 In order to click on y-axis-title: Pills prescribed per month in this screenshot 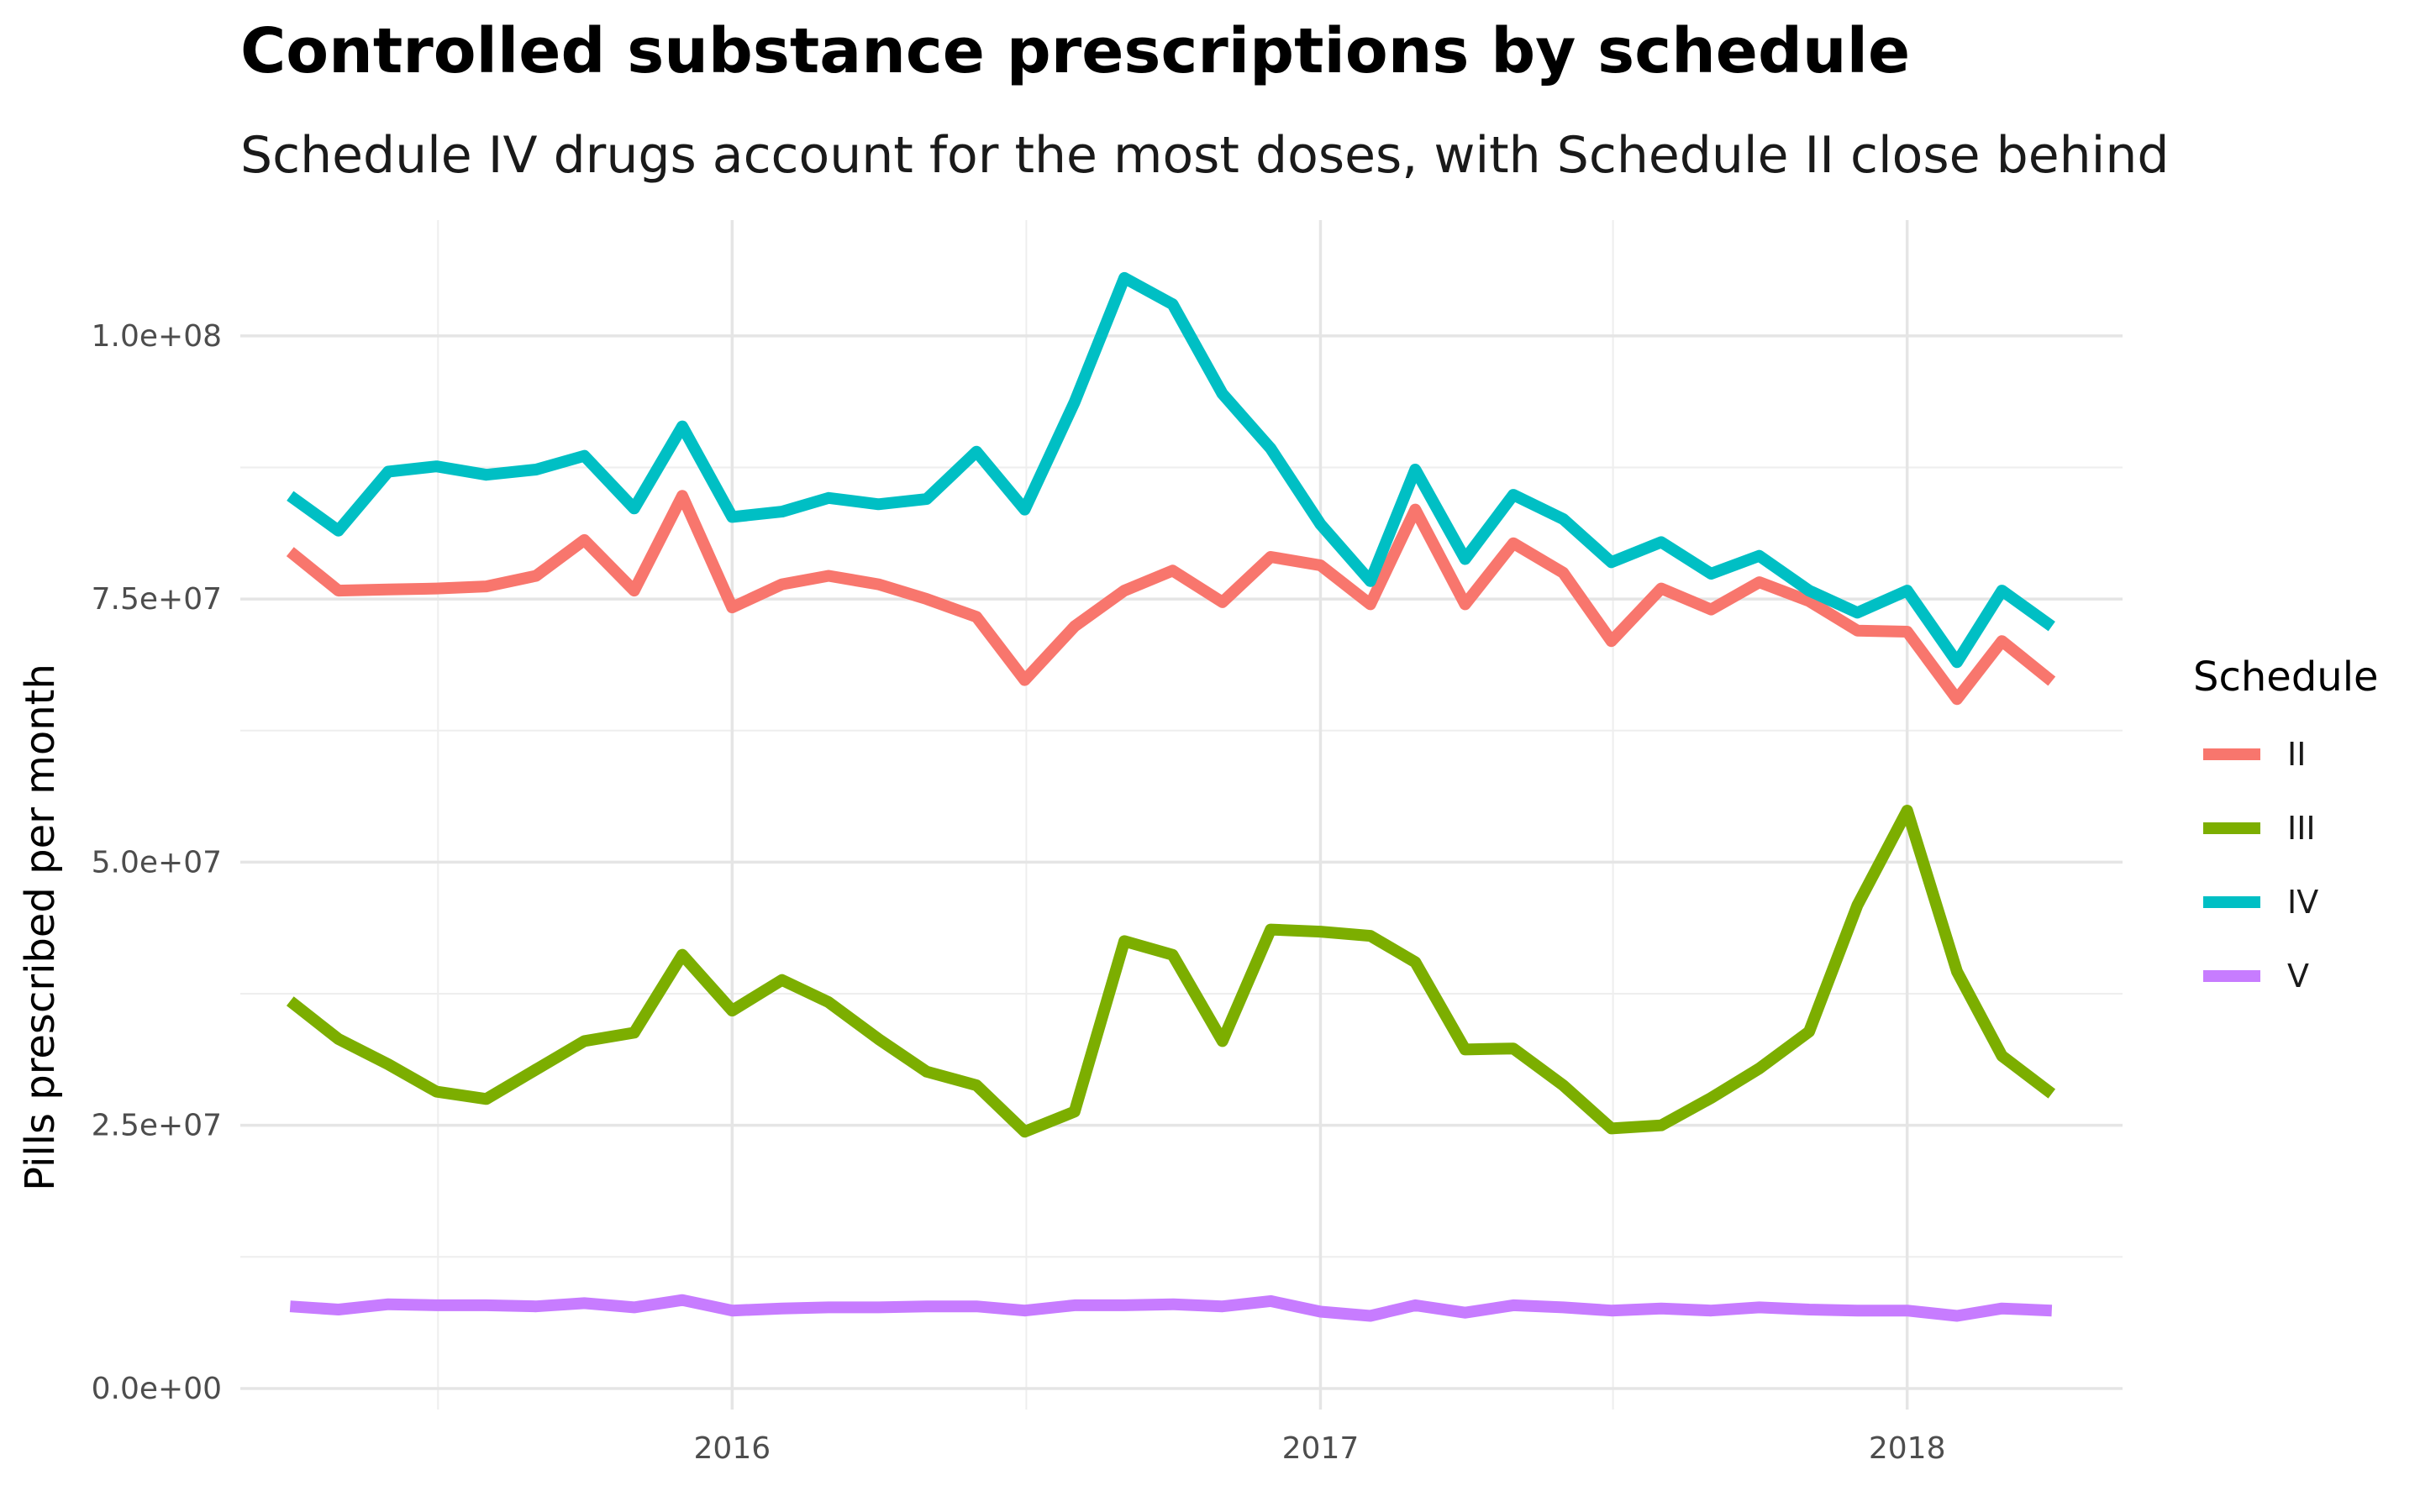, I will do `click(40, 927)`.